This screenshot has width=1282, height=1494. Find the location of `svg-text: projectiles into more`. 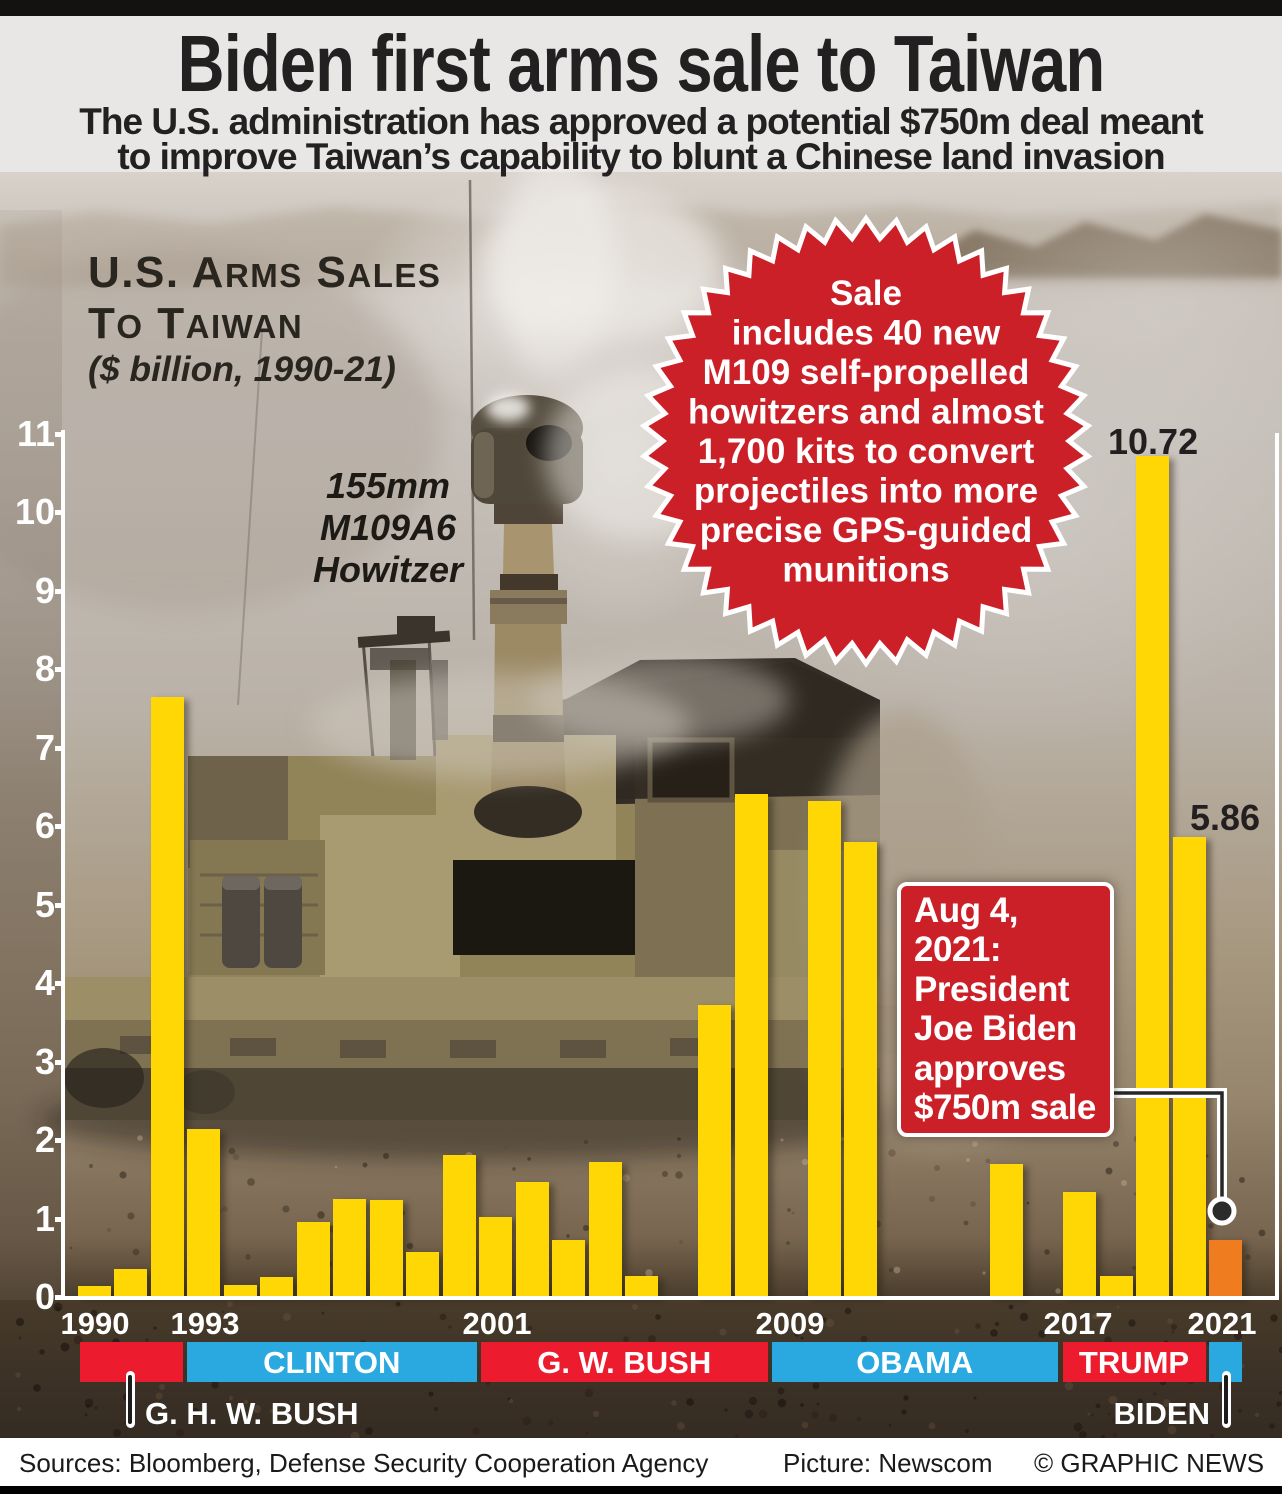

svg-text: projectiles into more is located at coordinates (866, 491).